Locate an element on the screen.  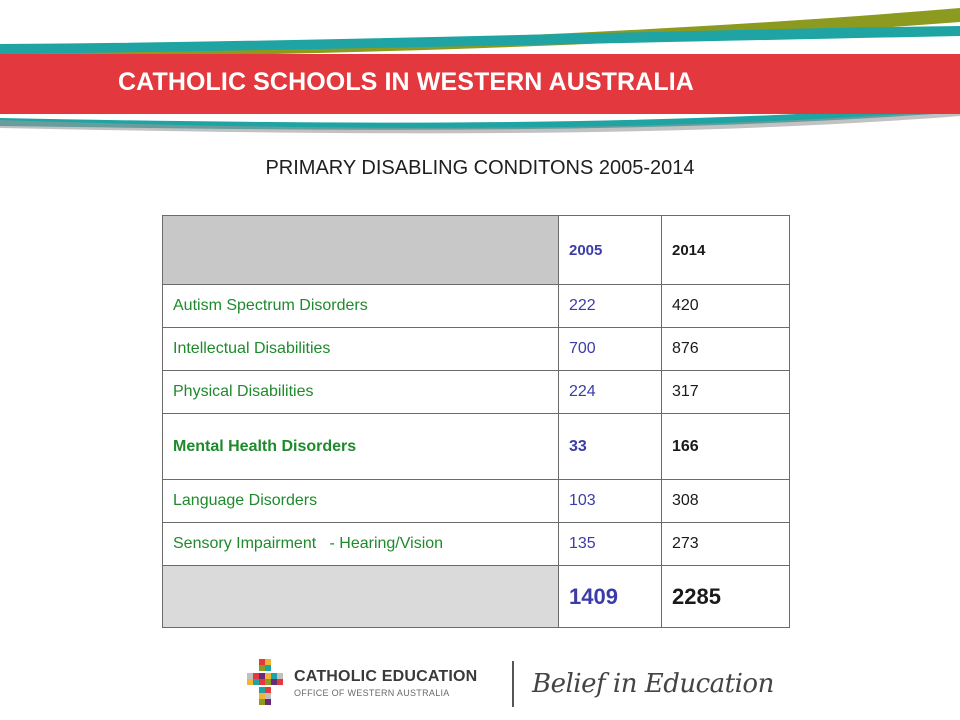
table-row: Physical Disabilities 224 317 is located at coordinates (476, 392).